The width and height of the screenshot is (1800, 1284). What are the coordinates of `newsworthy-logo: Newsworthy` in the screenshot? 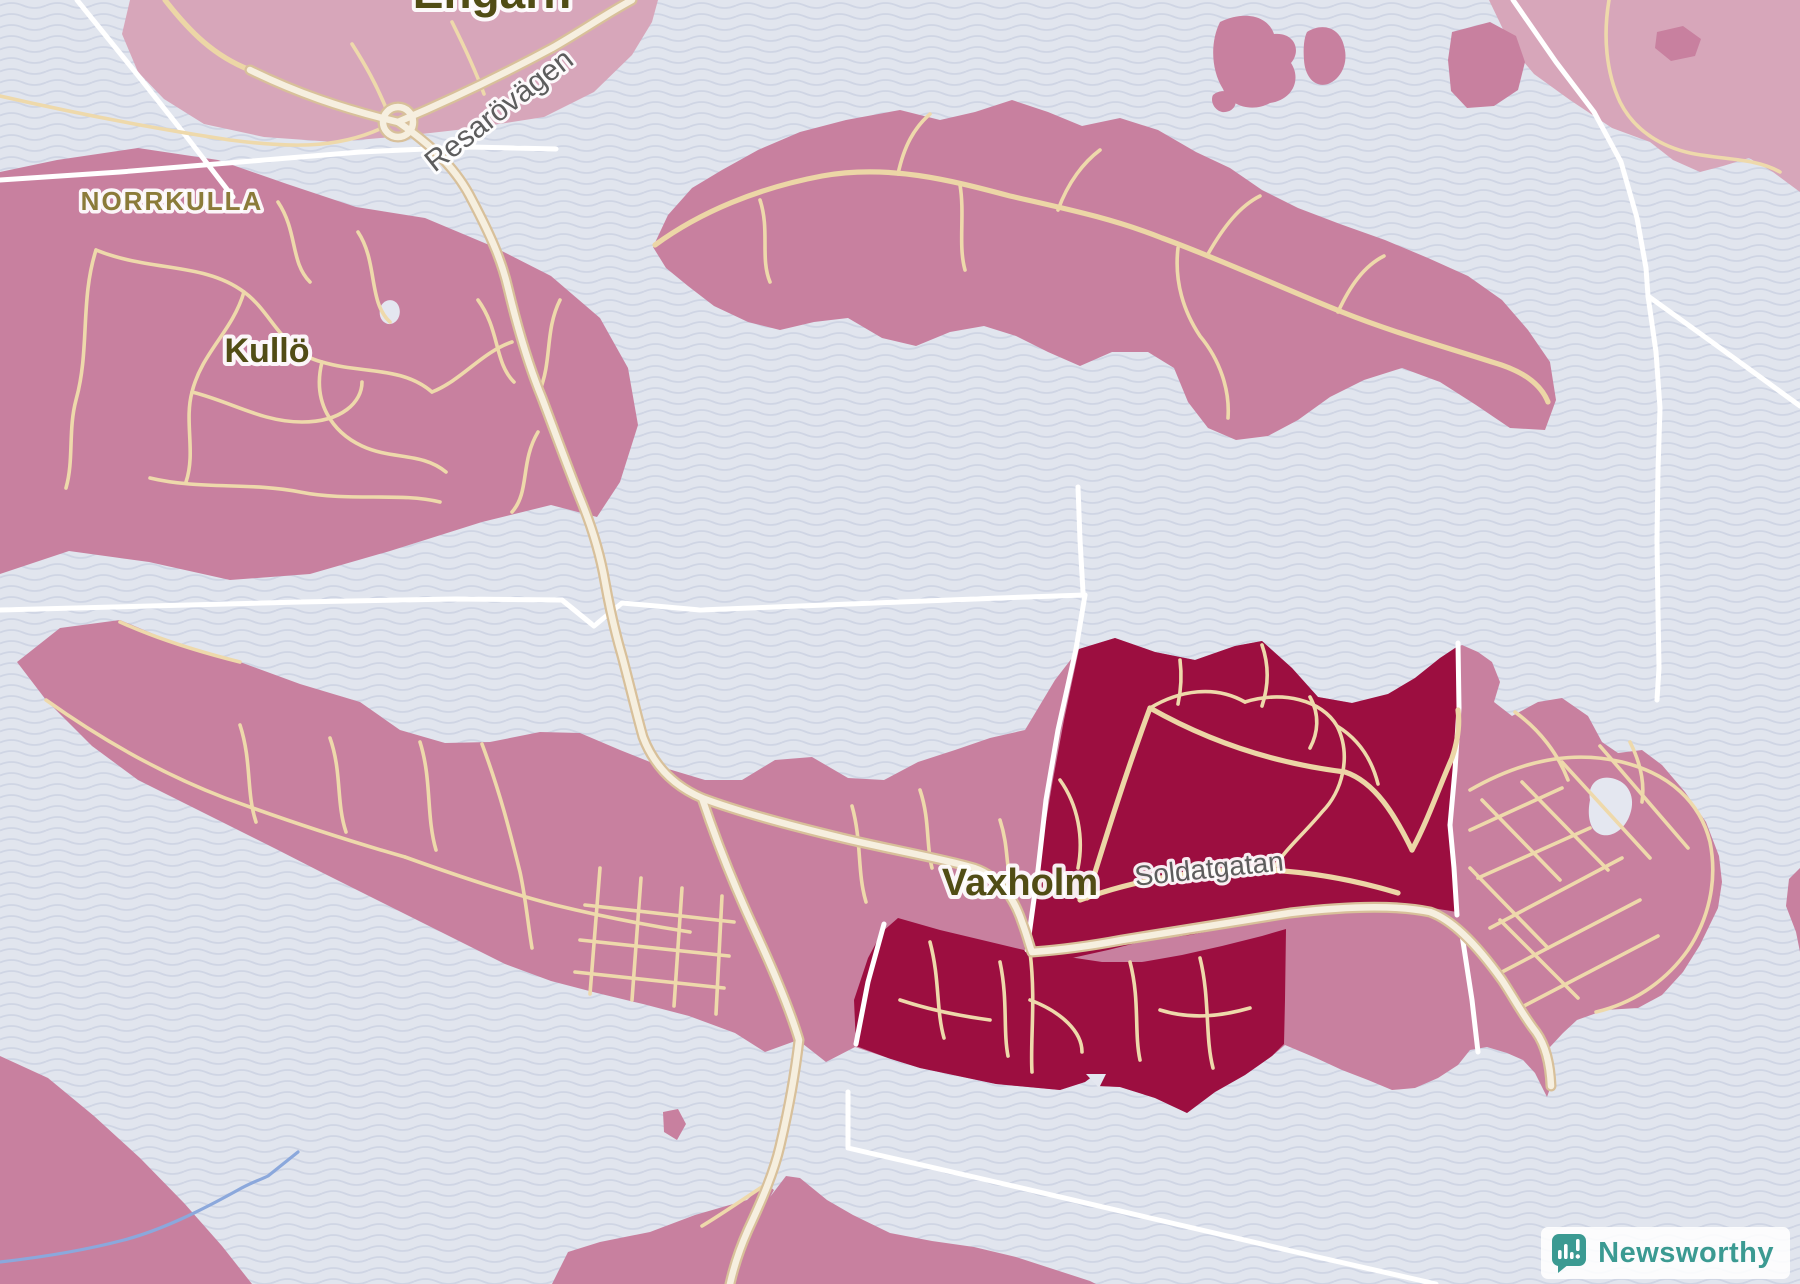 It's located at (1665, 1253).